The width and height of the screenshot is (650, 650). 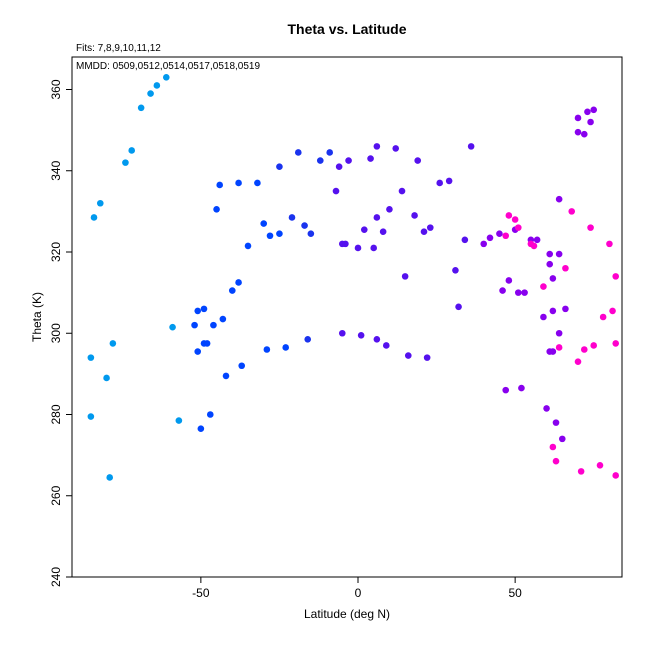 I want to click on fits-note: Fits: 7,8,9,10,11,12, so click(x=118, y=48).